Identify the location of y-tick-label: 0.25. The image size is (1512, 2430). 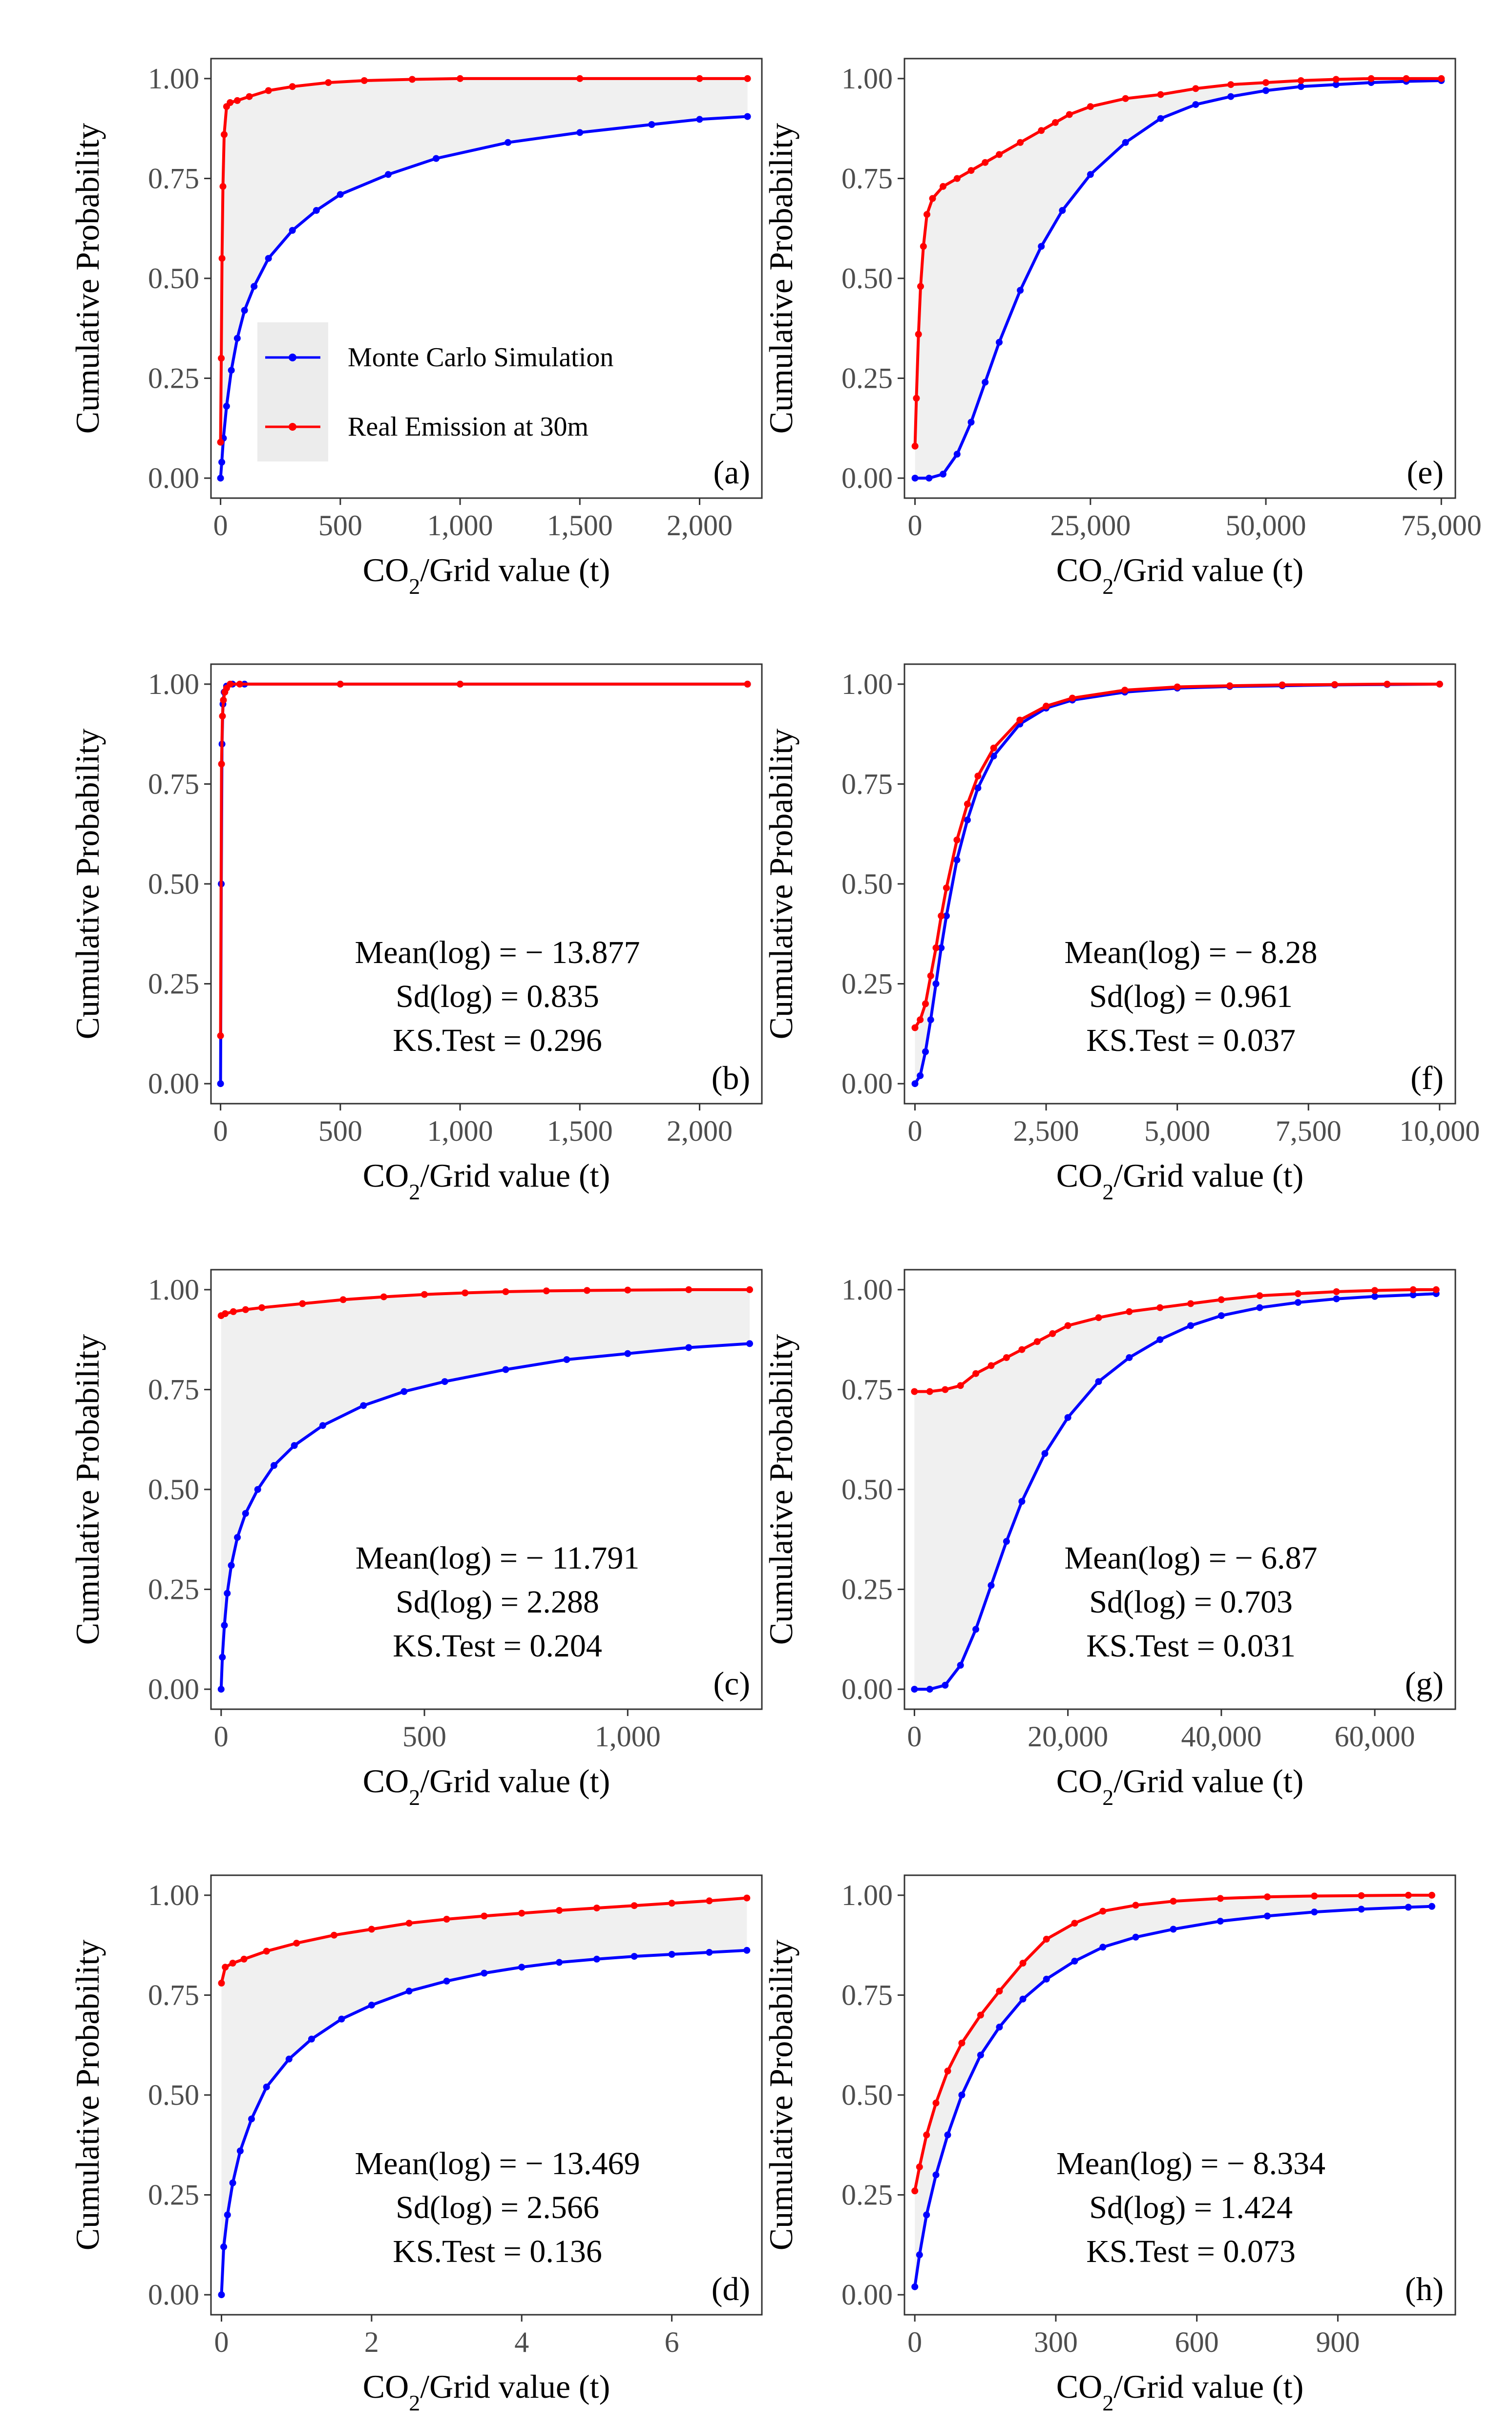
(173, 378).